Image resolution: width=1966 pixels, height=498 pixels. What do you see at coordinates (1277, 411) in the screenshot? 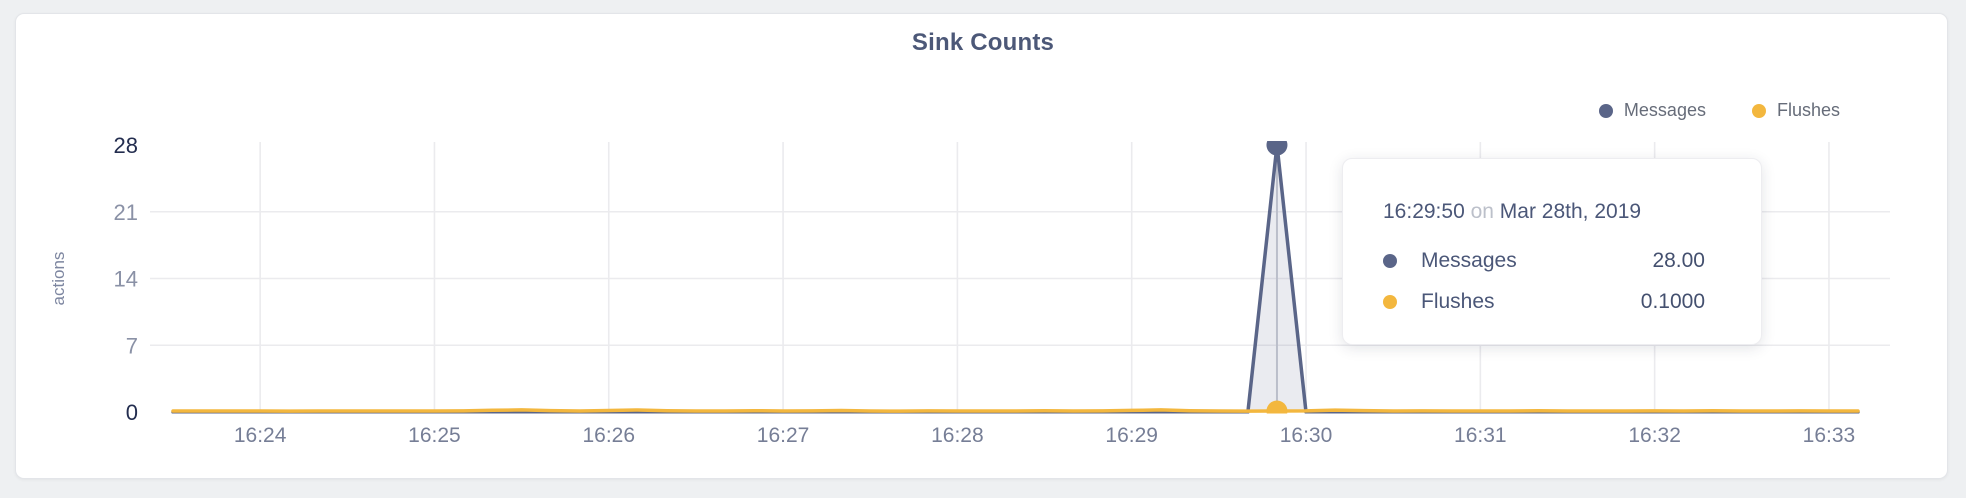
I see `flushes-hover-marker` at bounding box center [1277, 411].